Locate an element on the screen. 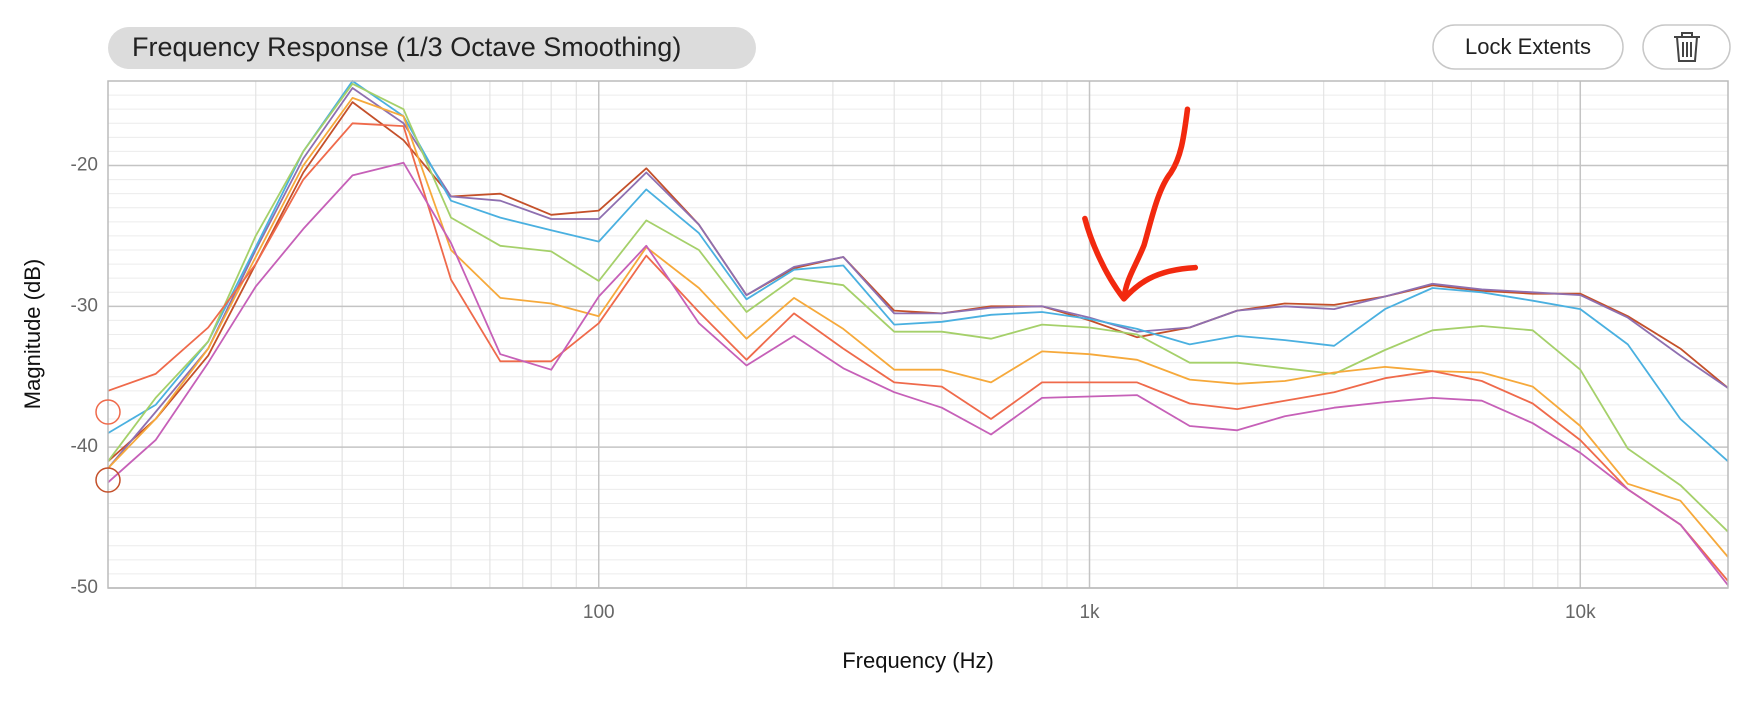 This screenshot has height=706, width=1748. button-label: Lock Extents is located at coordinates (1528, 46).